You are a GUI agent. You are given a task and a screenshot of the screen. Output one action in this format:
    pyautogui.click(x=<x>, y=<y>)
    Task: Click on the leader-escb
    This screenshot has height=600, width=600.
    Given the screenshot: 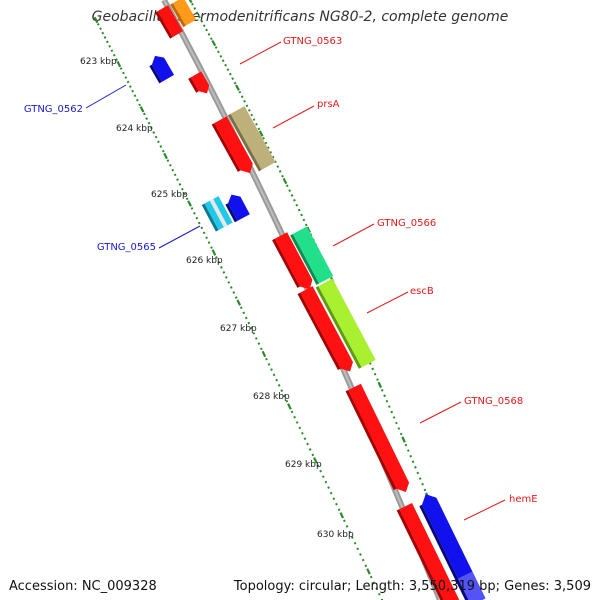 What is the action you would take?
    pyautogui.click(x=387, y=302)
    